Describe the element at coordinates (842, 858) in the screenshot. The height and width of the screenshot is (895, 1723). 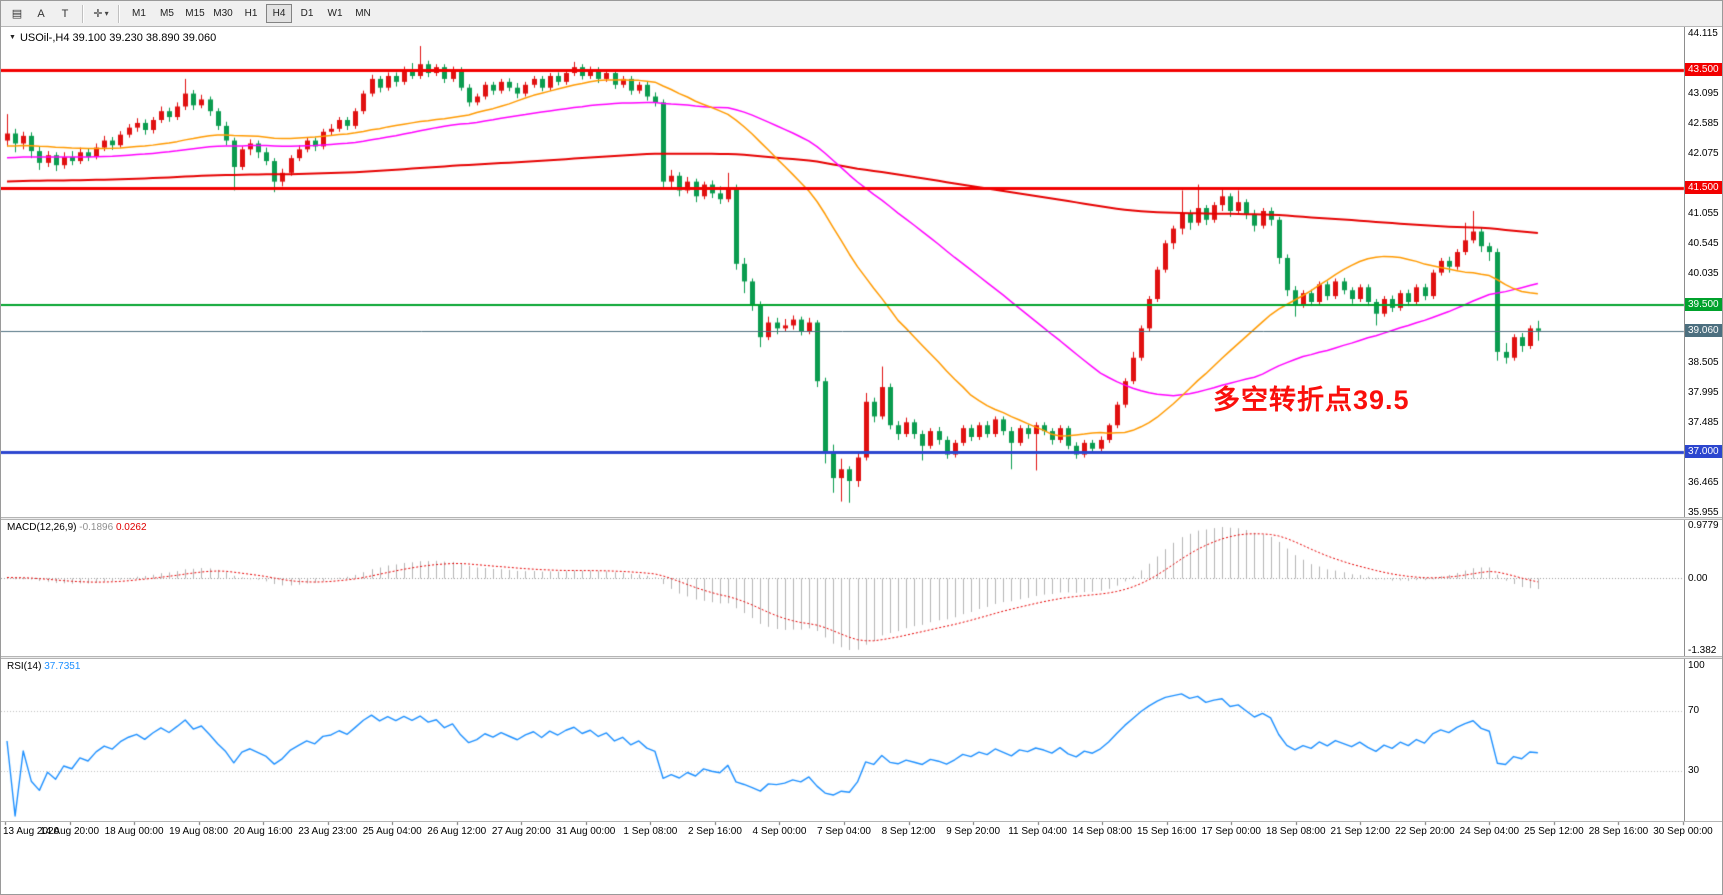
I see `time-axis` at that location.